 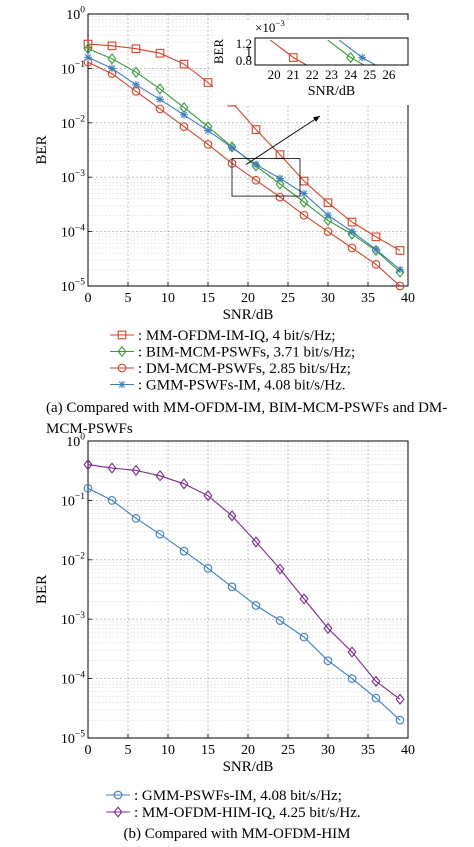 I want to click on chart-a-zoom-box, so click(x=266, y=177).